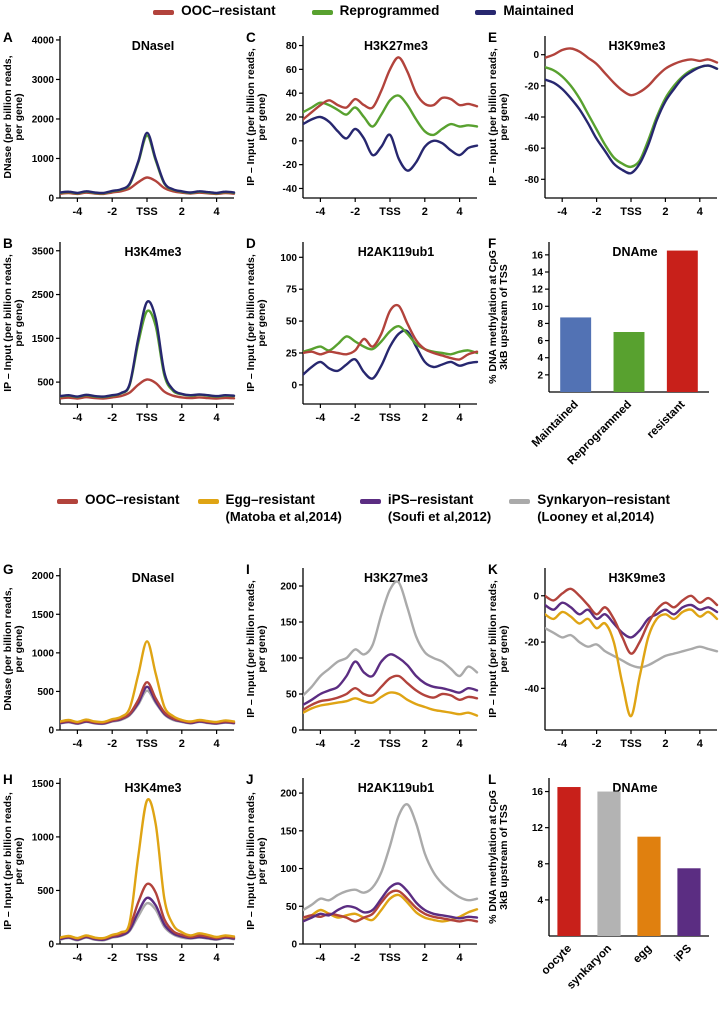 This screenshot has height=1016, width=727. What do you see at coordinates (292, 70) in the screenshot?
I see `y-tick-label: 60` at bounding box center [292, 70].